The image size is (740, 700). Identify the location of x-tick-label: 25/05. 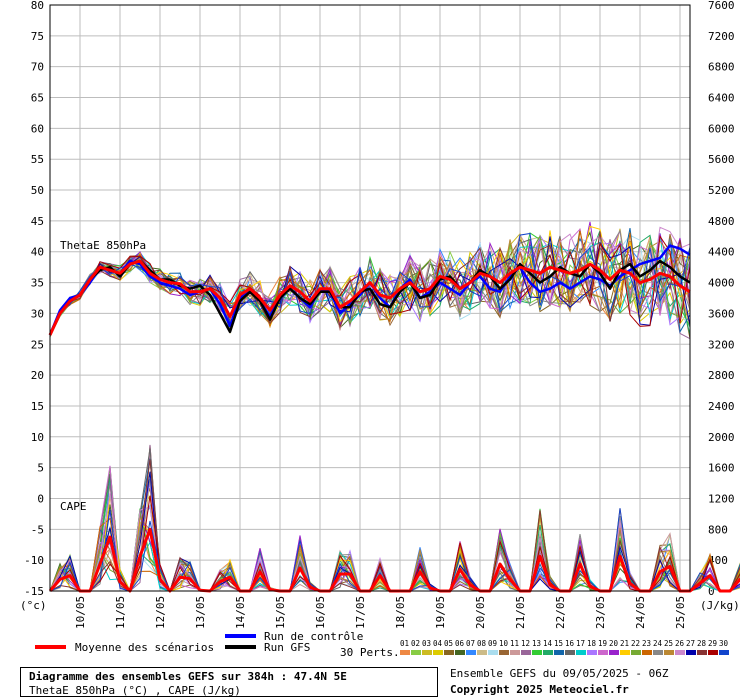
(680, 612).